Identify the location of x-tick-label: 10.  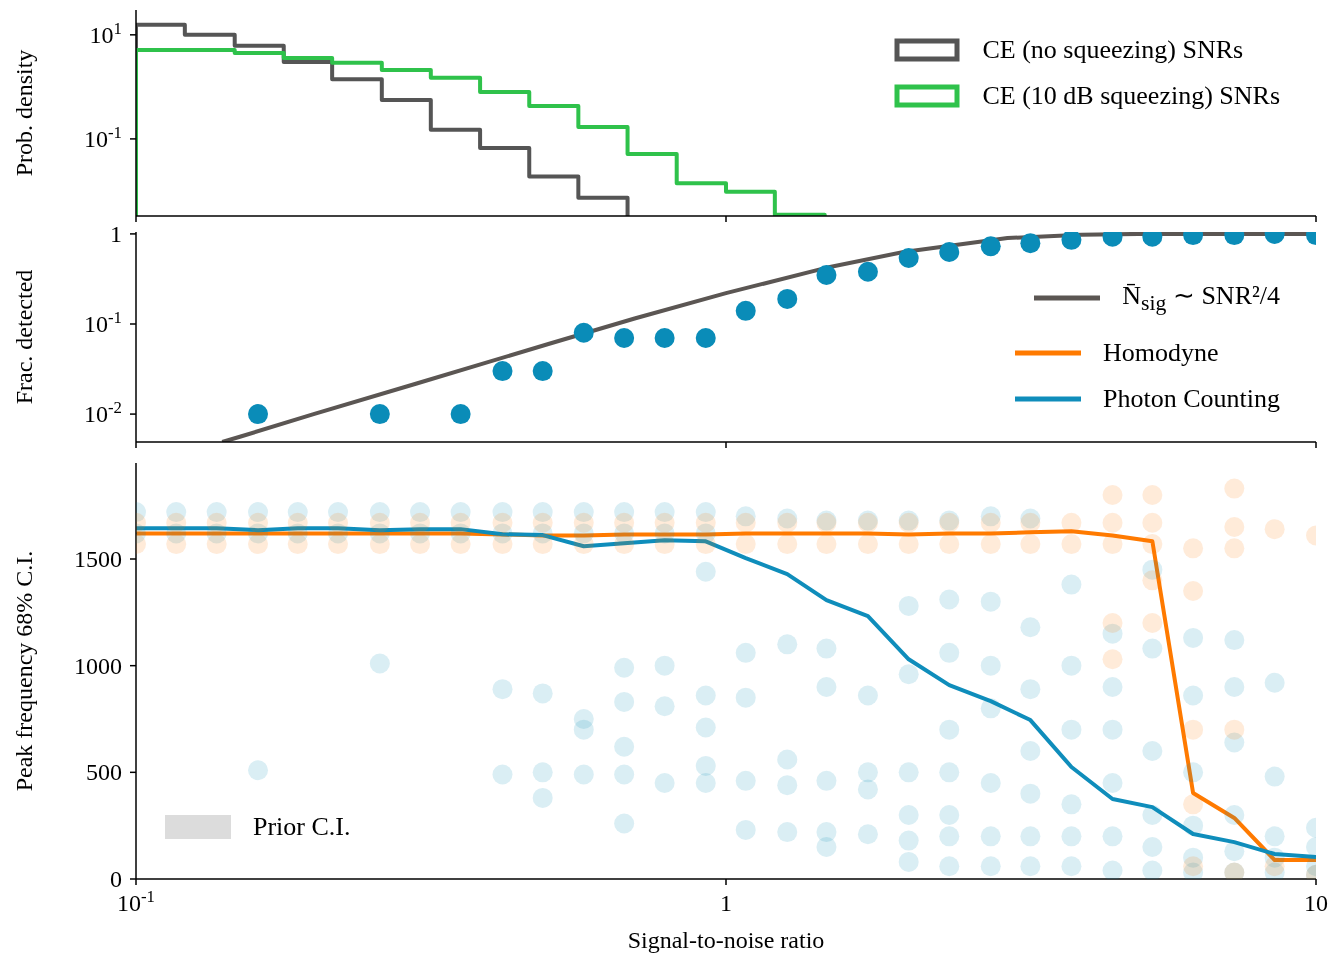
(1316, 903).